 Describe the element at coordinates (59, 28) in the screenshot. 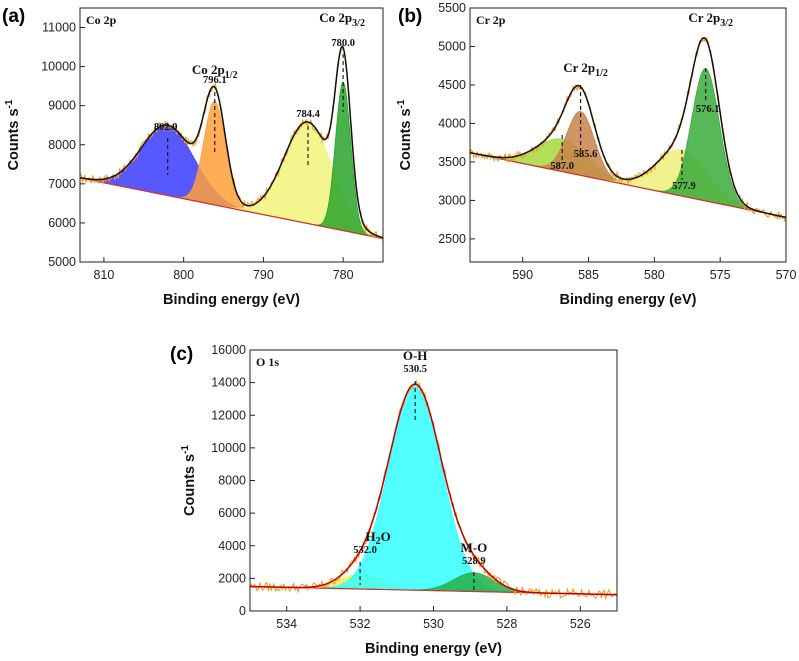

I see `y-tick-label: 11000` at that location.